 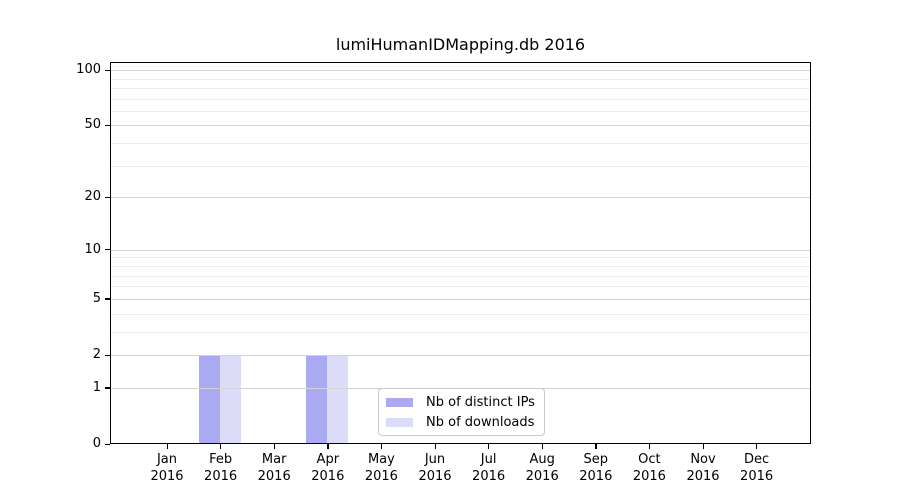 What do you see at coordinates (542, 459) in the screenshot?
I see `x-tick-month: Aug` at bounding box center [542, 459].